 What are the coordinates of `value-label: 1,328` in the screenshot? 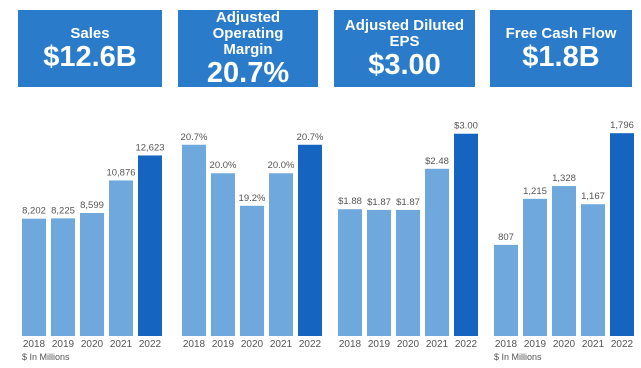 It's located at (564, 178).